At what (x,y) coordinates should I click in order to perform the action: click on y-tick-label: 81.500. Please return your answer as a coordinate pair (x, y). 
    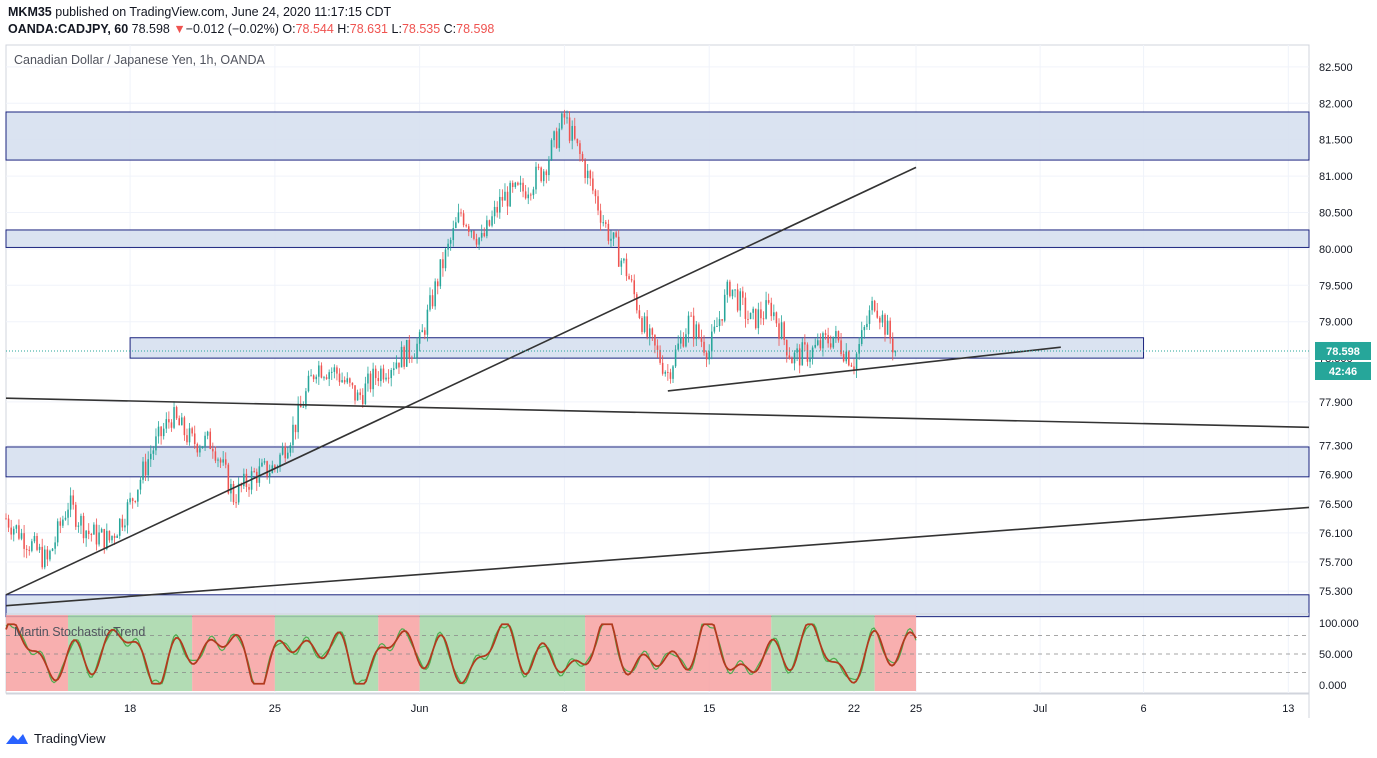
    Looking at the image, I should click on (1336, 141).